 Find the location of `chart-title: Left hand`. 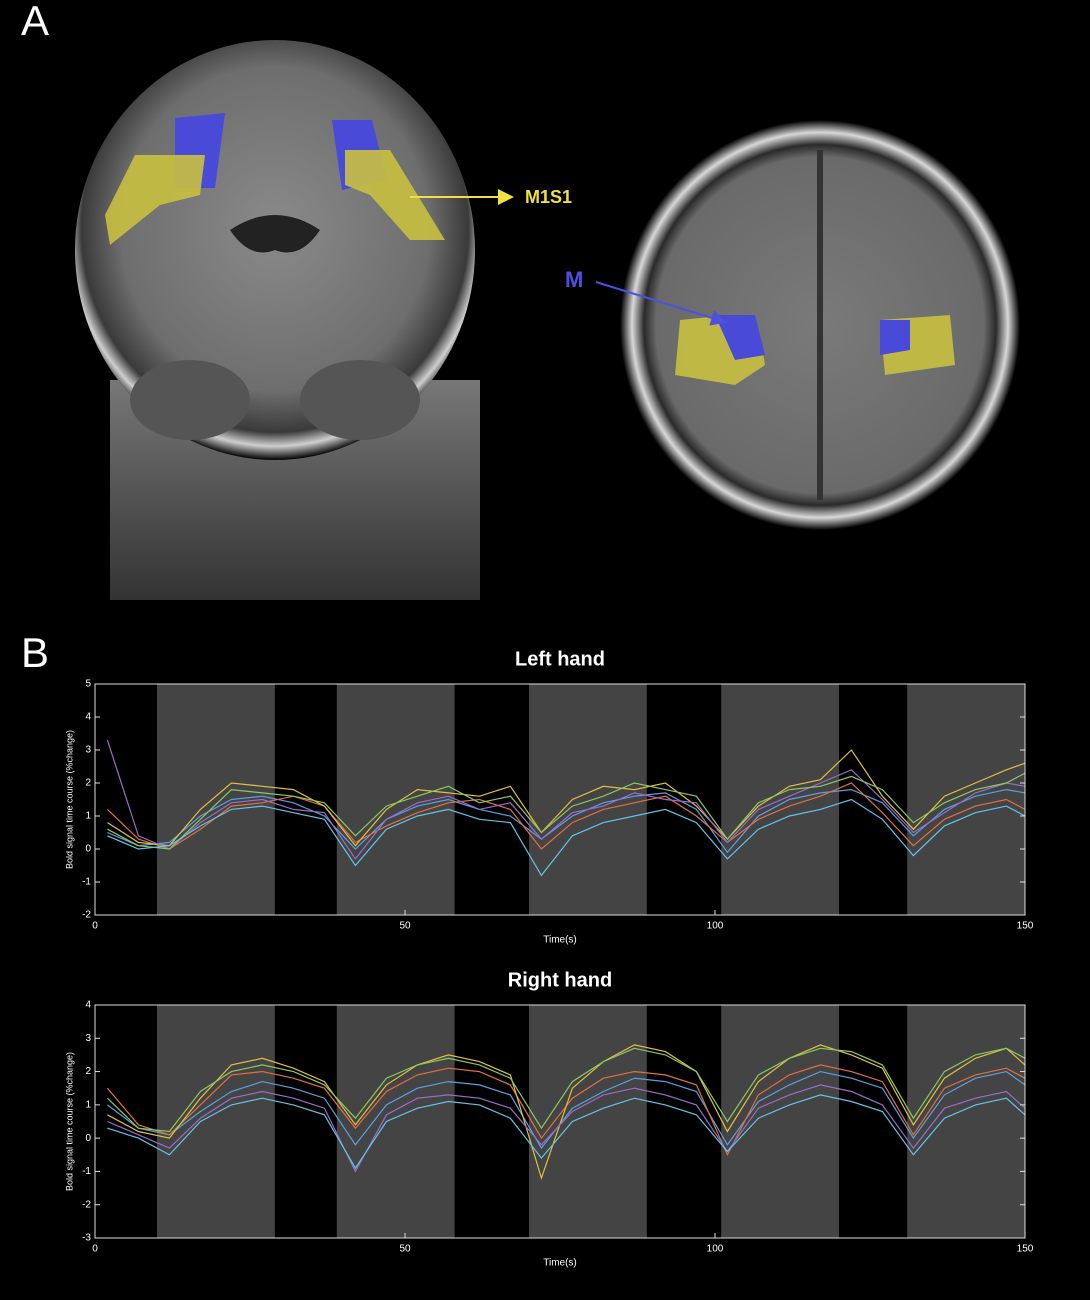

chart-title: Left hand is located at coordinates (560, 659).